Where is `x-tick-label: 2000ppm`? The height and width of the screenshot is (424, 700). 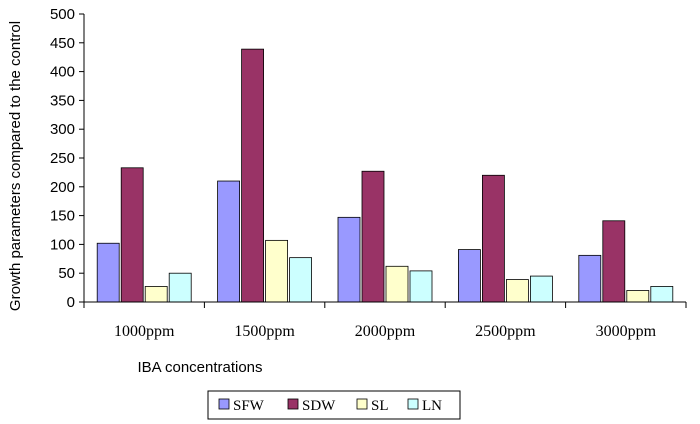
x-tick-label: 2000ppm is located at coordinates (385, 331).